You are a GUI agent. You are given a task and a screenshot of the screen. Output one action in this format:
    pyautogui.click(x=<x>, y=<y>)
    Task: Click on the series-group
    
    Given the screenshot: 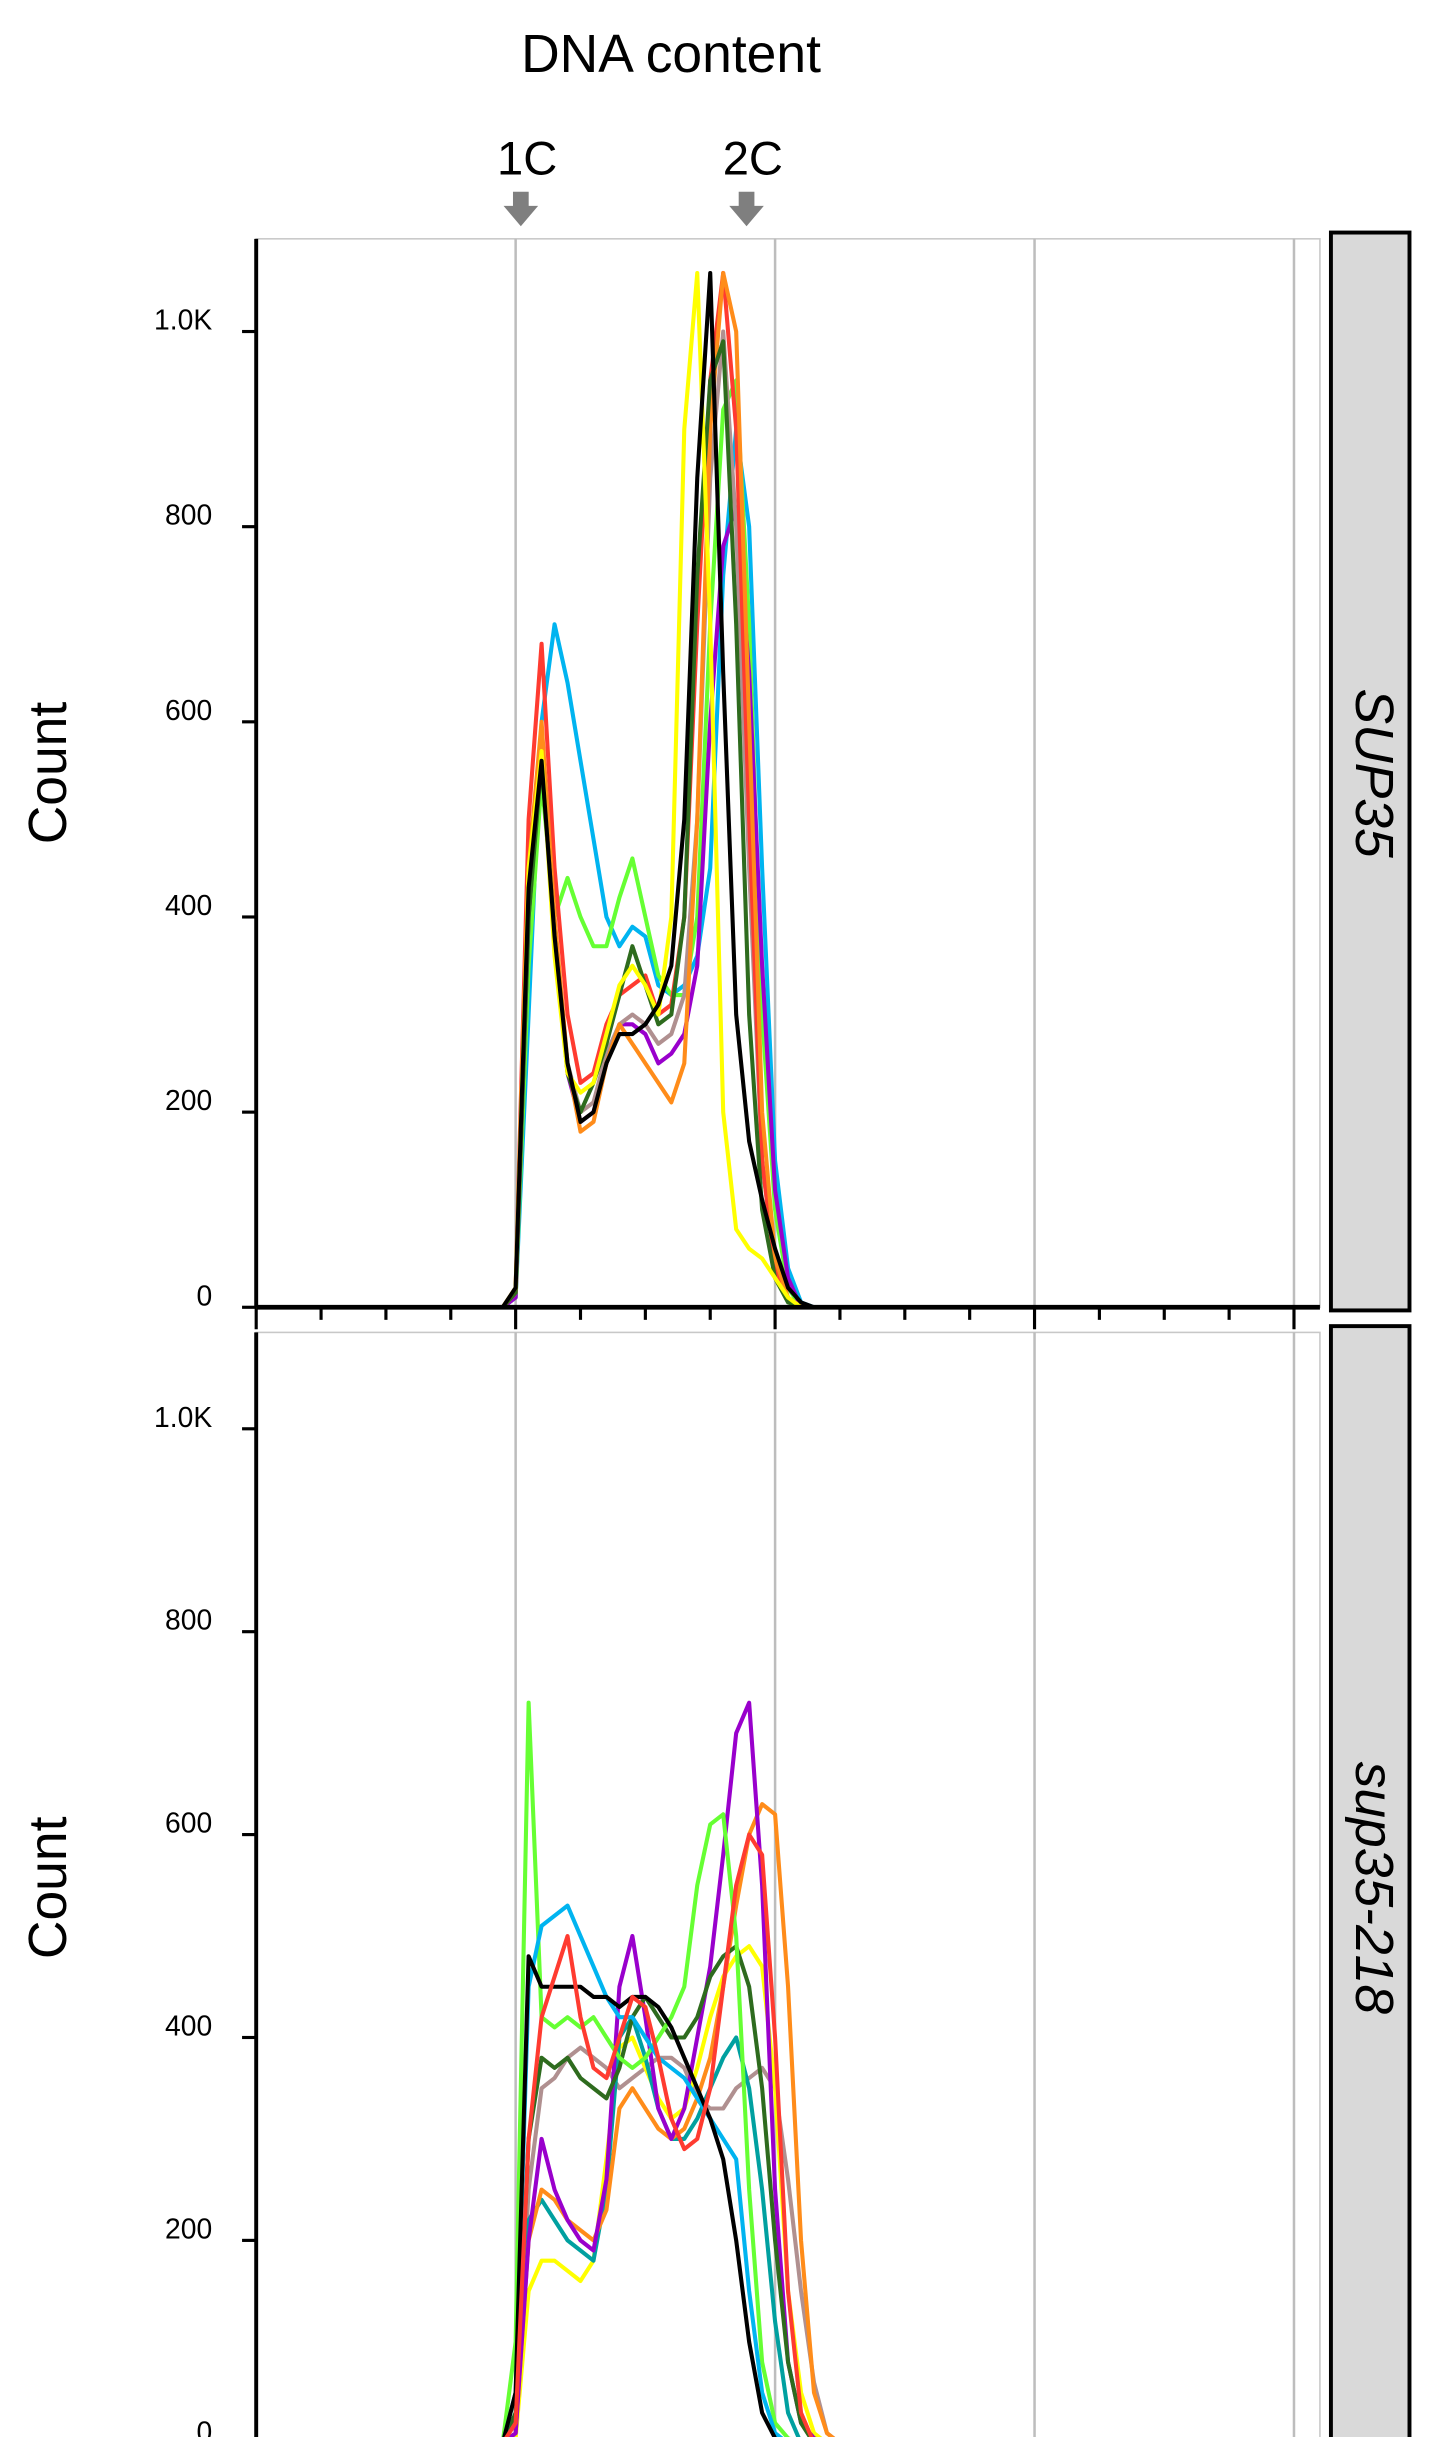 What is the action you would take?
    pyautogui.click(x=668, y=2068)
    